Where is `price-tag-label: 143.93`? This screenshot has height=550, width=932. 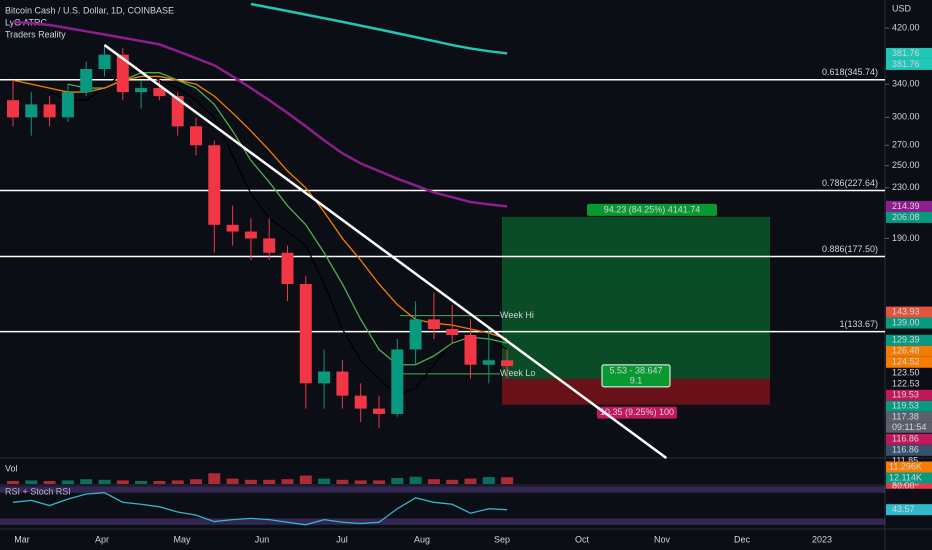 price-tag-label: 143.93 is located at coordinates (906, 311).